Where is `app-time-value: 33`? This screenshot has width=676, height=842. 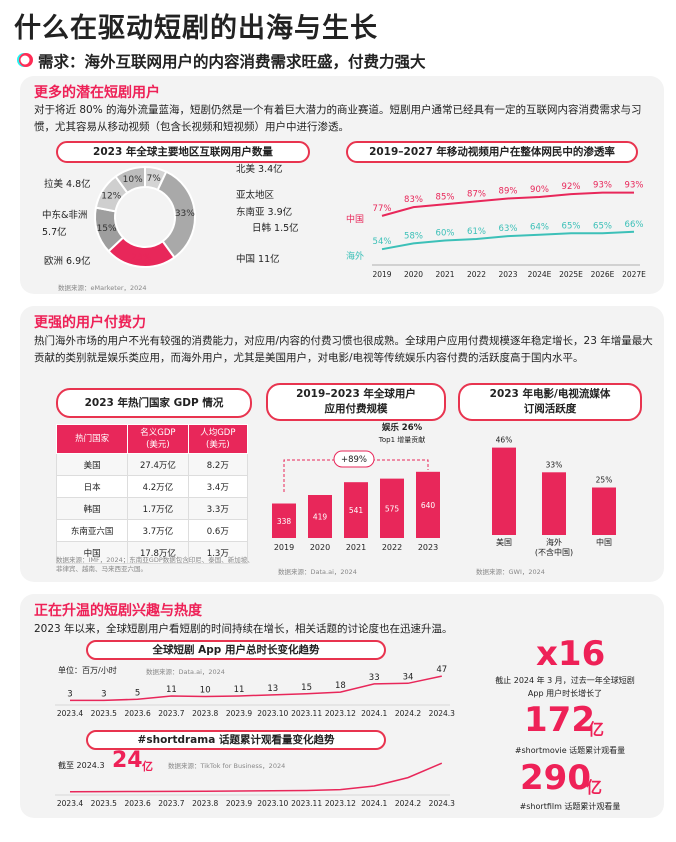 app-time-value: 33 is located at coordinates (374, 678).